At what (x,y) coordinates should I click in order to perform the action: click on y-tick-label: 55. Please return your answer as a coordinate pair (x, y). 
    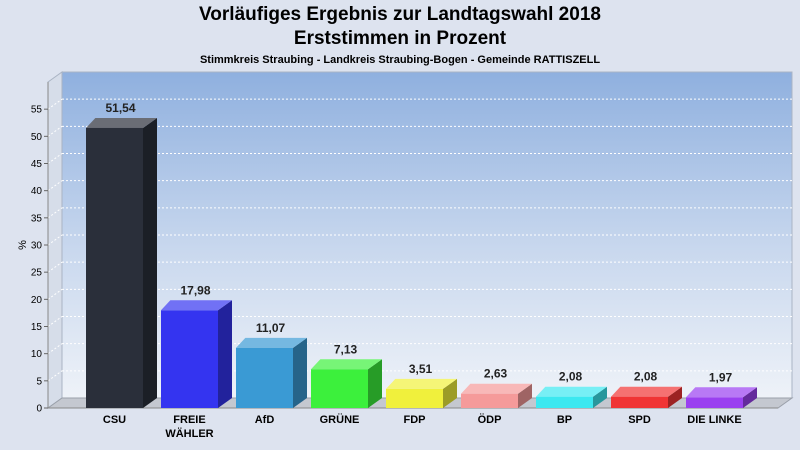
    Looking at the image, I should click on (37, 110).